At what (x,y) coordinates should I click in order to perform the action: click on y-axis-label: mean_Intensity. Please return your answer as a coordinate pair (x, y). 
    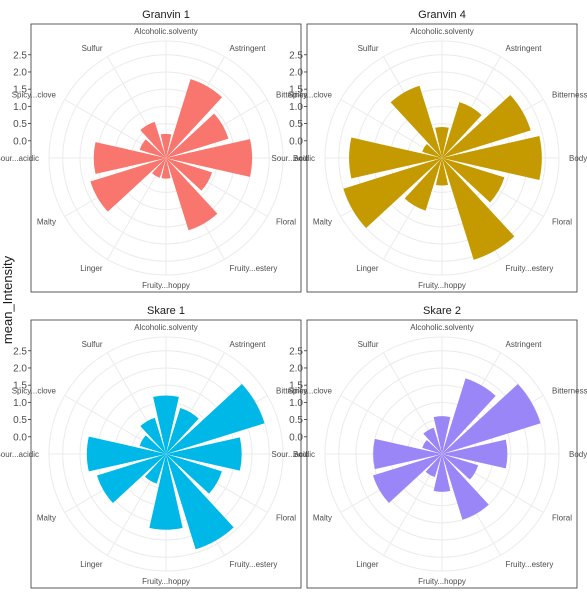
    Looking at the image, I should click on (7, 299).